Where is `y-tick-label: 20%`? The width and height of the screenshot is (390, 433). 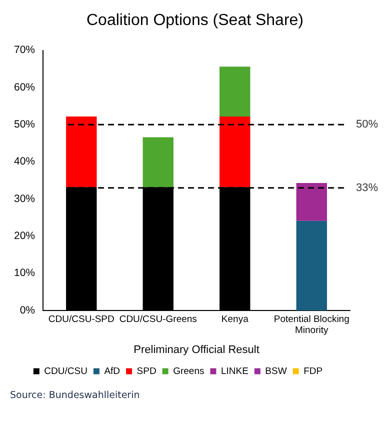
y-tick-label: 20% is located at coordinates (25, 236).